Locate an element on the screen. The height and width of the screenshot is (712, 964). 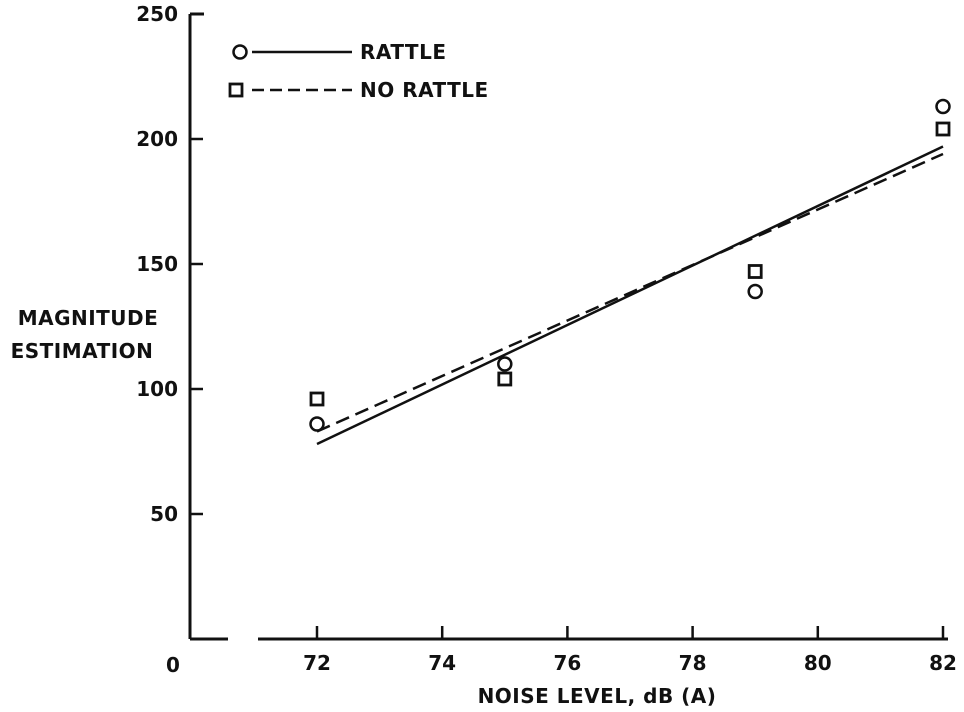
x-tick-label: 74 is located at coordinates (442, 663).